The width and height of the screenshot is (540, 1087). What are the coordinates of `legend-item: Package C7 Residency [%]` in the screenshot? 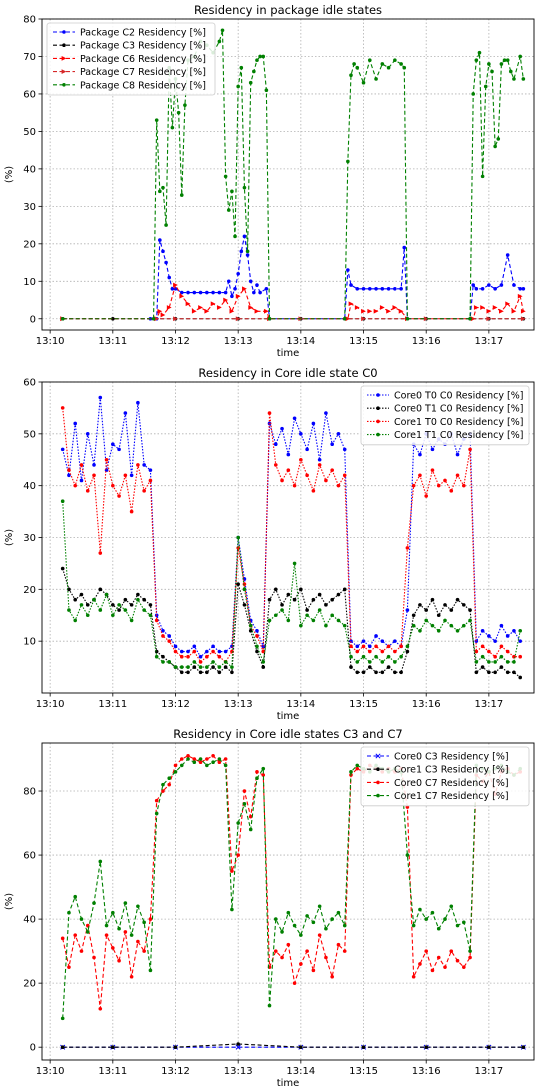 It's located at (129, 72).